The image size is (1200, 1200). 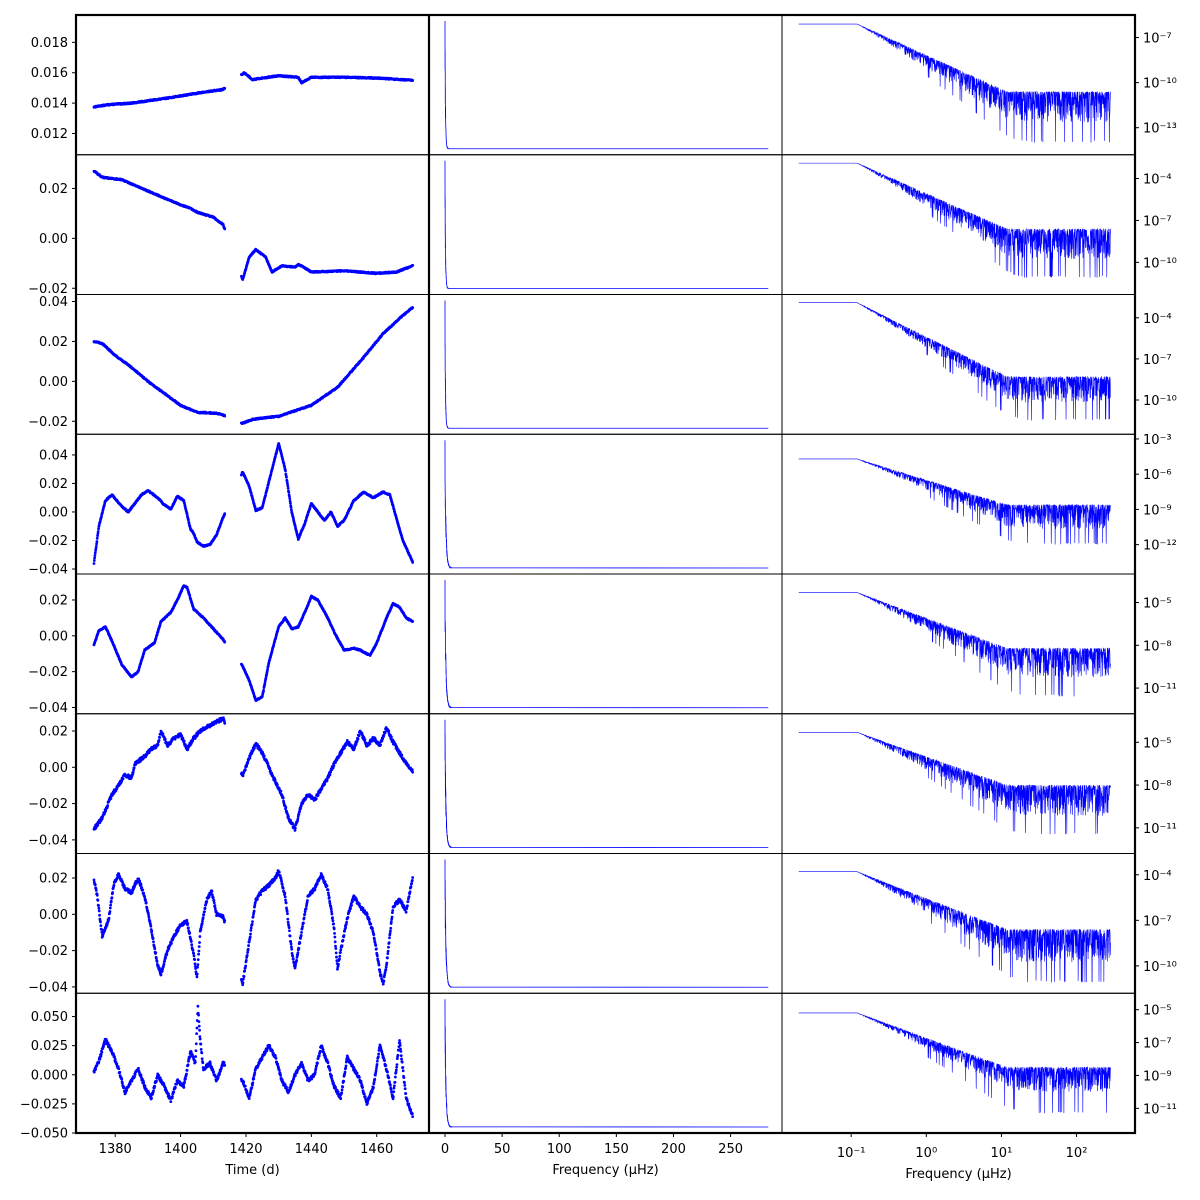 What do you see at coordinates (1157, 604) in the screenshot?
I see `y-tick-label-right: 10⁻⁵` at bounding box center [1157, 604].